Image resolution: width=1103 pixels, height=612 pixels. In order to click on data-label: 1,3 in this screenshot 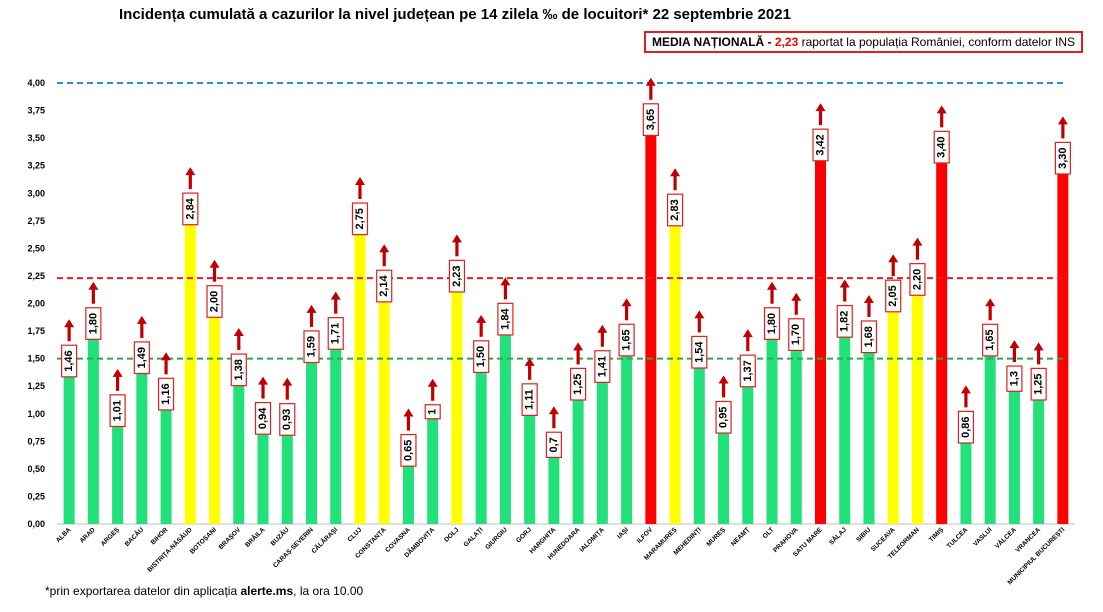, I will do `click(1014, 378)`.